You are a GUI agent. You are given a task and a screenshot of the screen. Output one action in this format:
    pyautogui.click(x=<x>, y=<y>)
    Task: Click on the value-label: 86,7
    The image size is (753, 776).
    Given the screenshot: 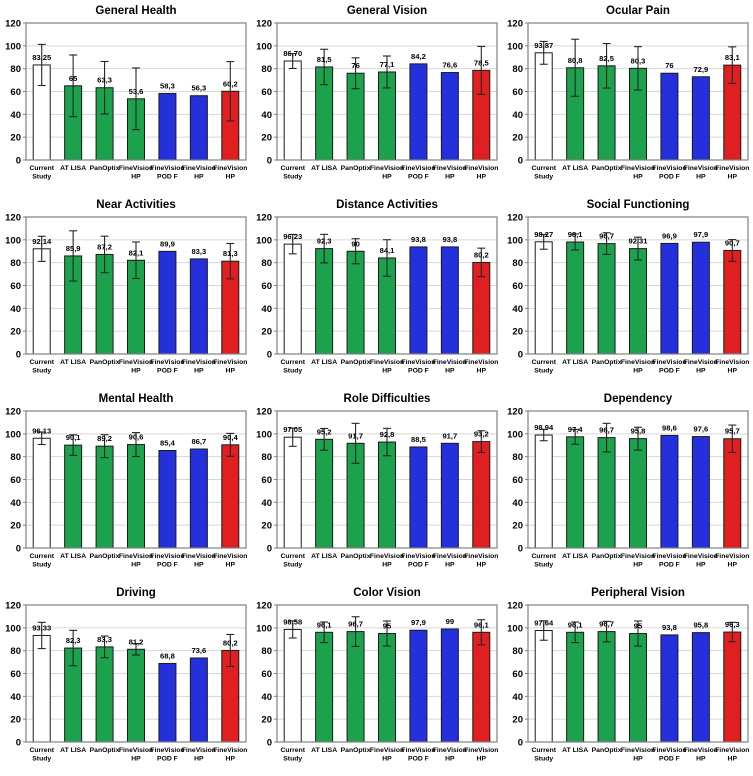 What is the action you would take?
    pyautogui.click(x=198, y=441)
    